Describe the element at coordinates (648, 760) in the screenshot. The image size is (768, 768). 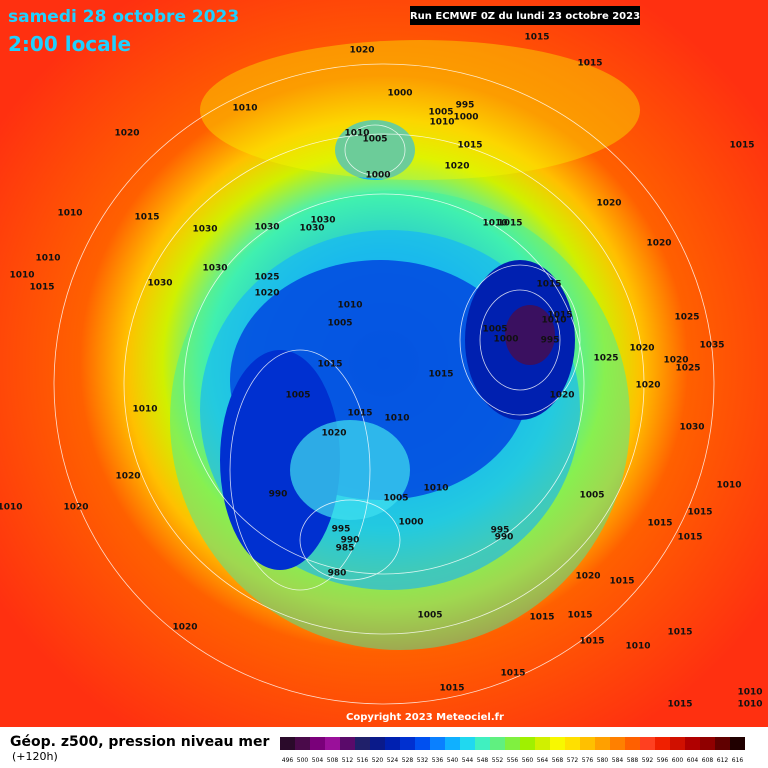
I see `legend-label: 592` at that location.